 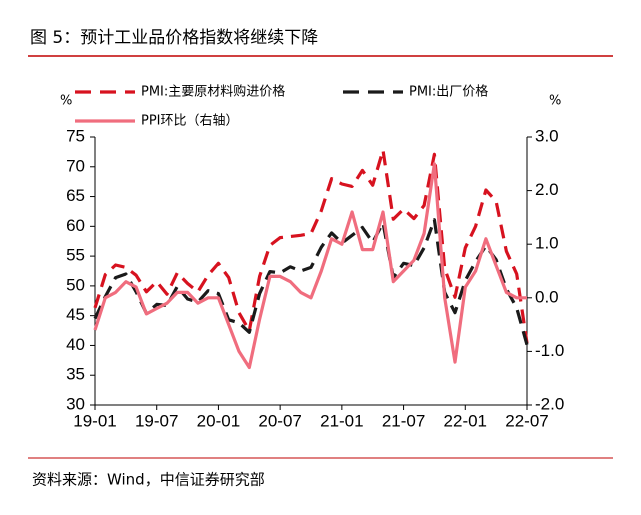 I want to click on y-tick-label: 75, so click(x=75, y=135).